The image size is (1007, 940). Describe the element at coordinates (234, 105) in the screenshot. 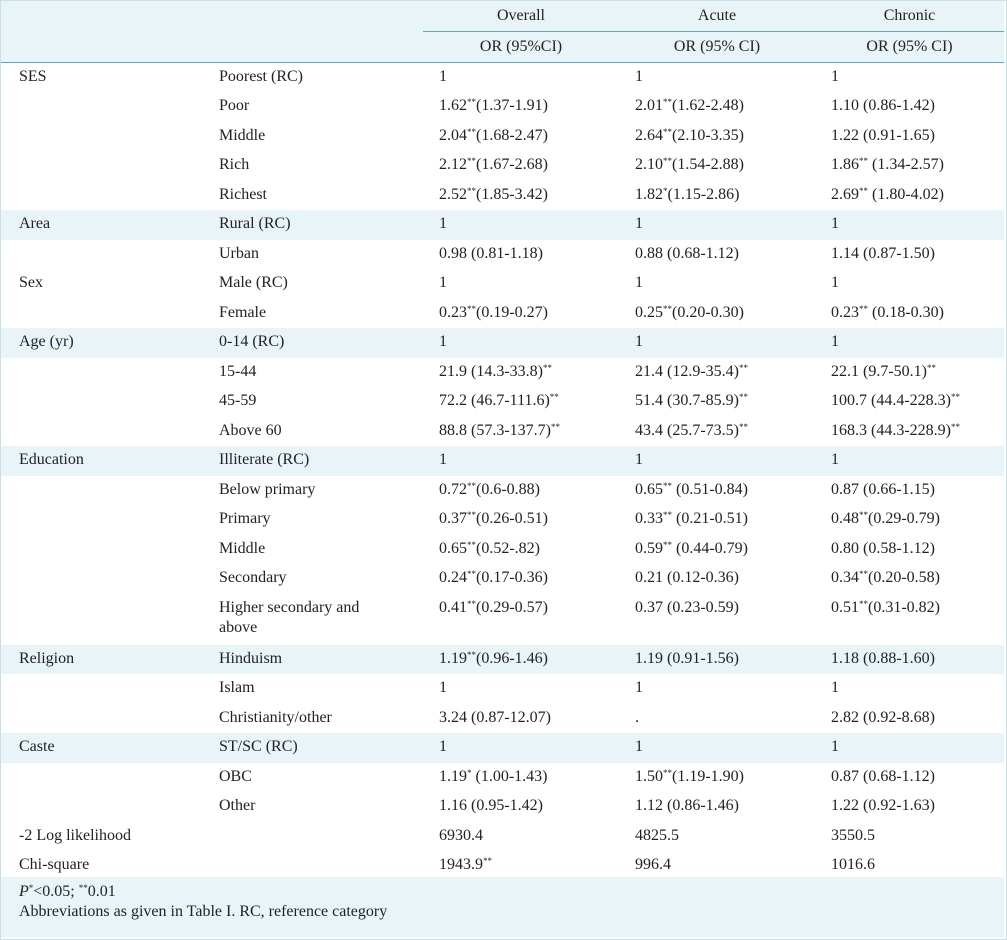

I see `subcategory-label: Poor` at that location.